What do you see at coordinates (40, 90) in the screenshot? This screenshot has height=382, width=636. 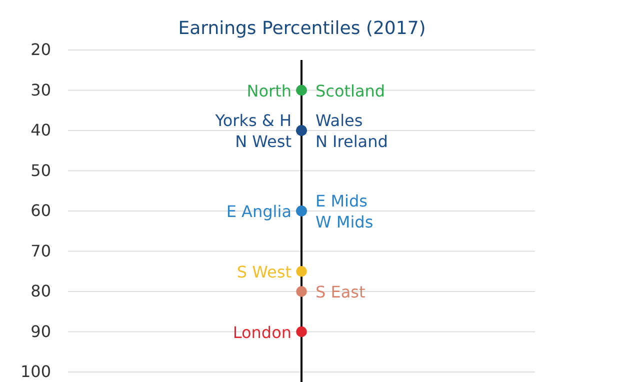 I see `y-tick-label: 30` at bounding box center [40, 90].